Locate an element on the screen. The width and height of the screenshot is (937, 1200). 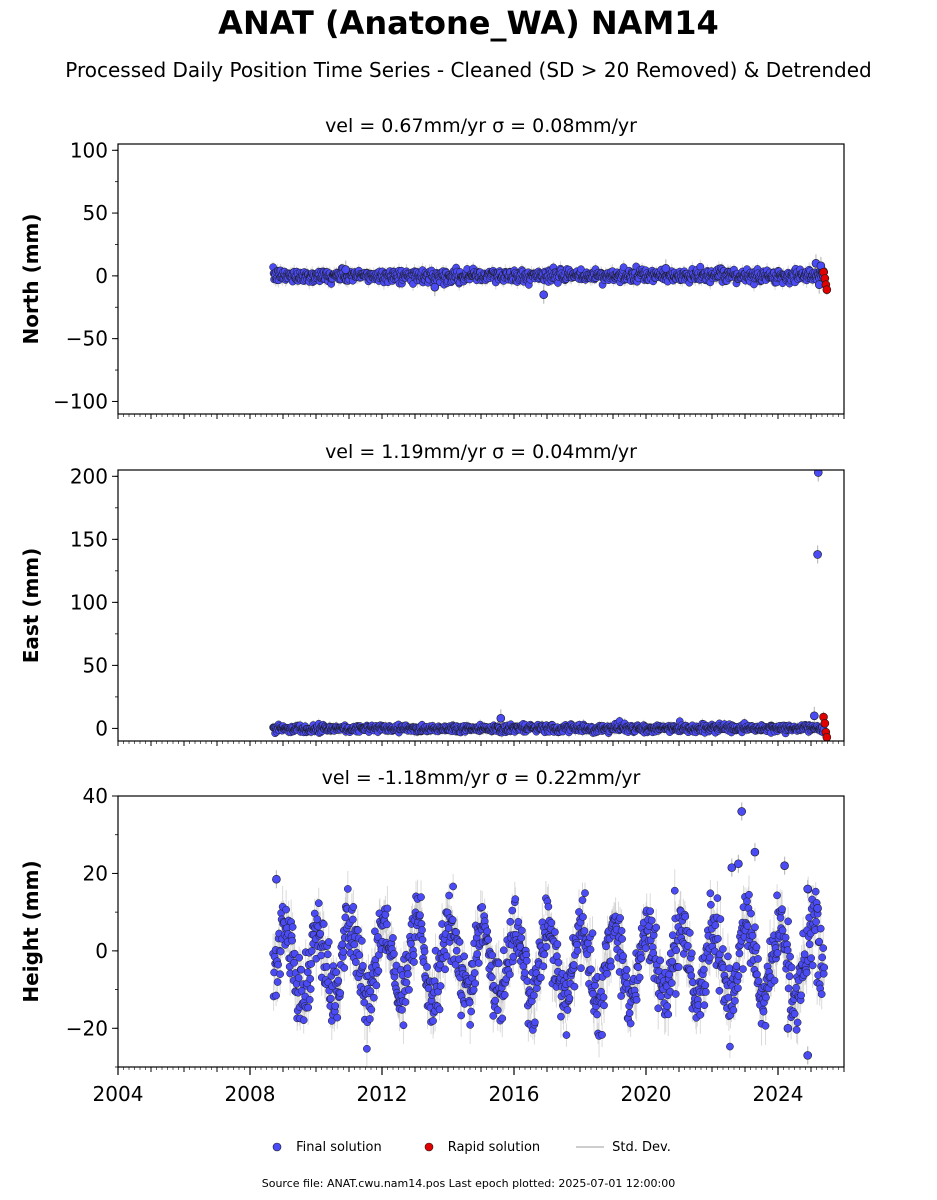
std-dev-bars is located at coordinates (550, 605).